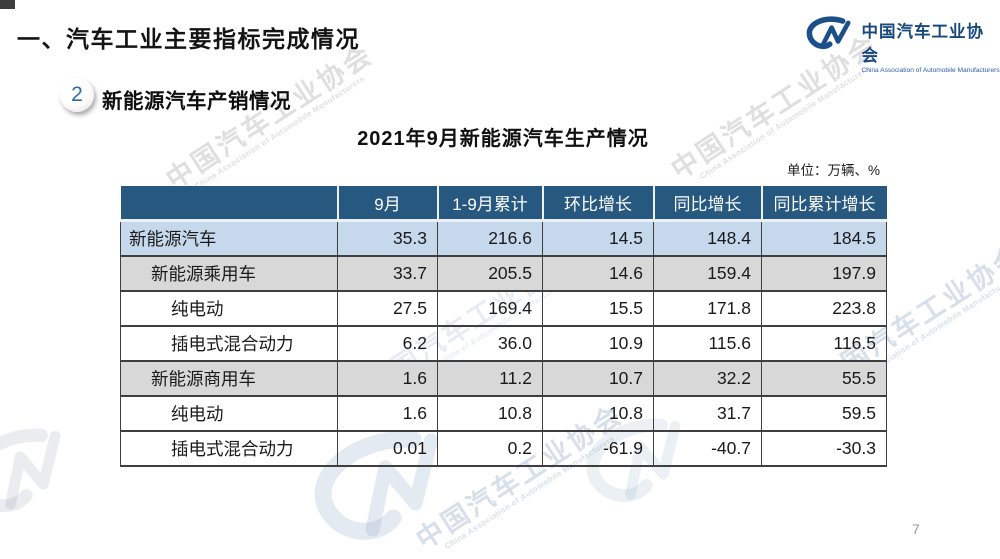 The image size is (1000, 559). Describe the element at coordinates (387, 308) in the screenshot. I see `value-cell: 27.5` at that location.